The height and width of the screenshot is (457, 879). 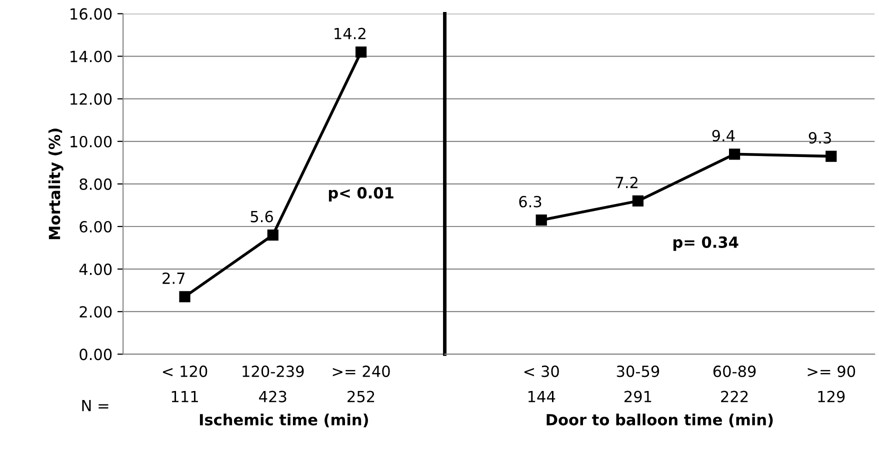 What do you see at coordinates (659, 421) in the screenshot?
I see `x-axis-title: Door to balloon time (min)` at bounding box center [659, 421].